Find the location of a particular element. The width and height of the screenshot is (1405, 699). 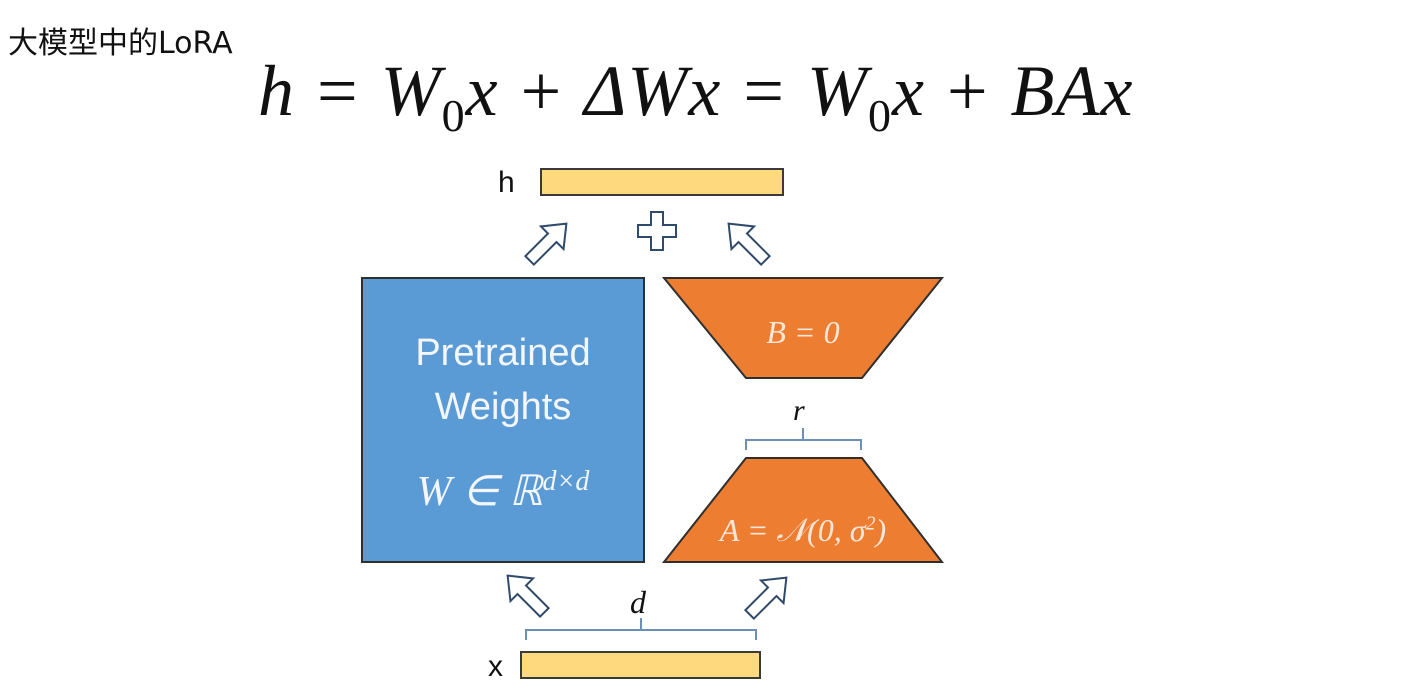

matrix-b-trapezoid is located at coordinates (803, 328).